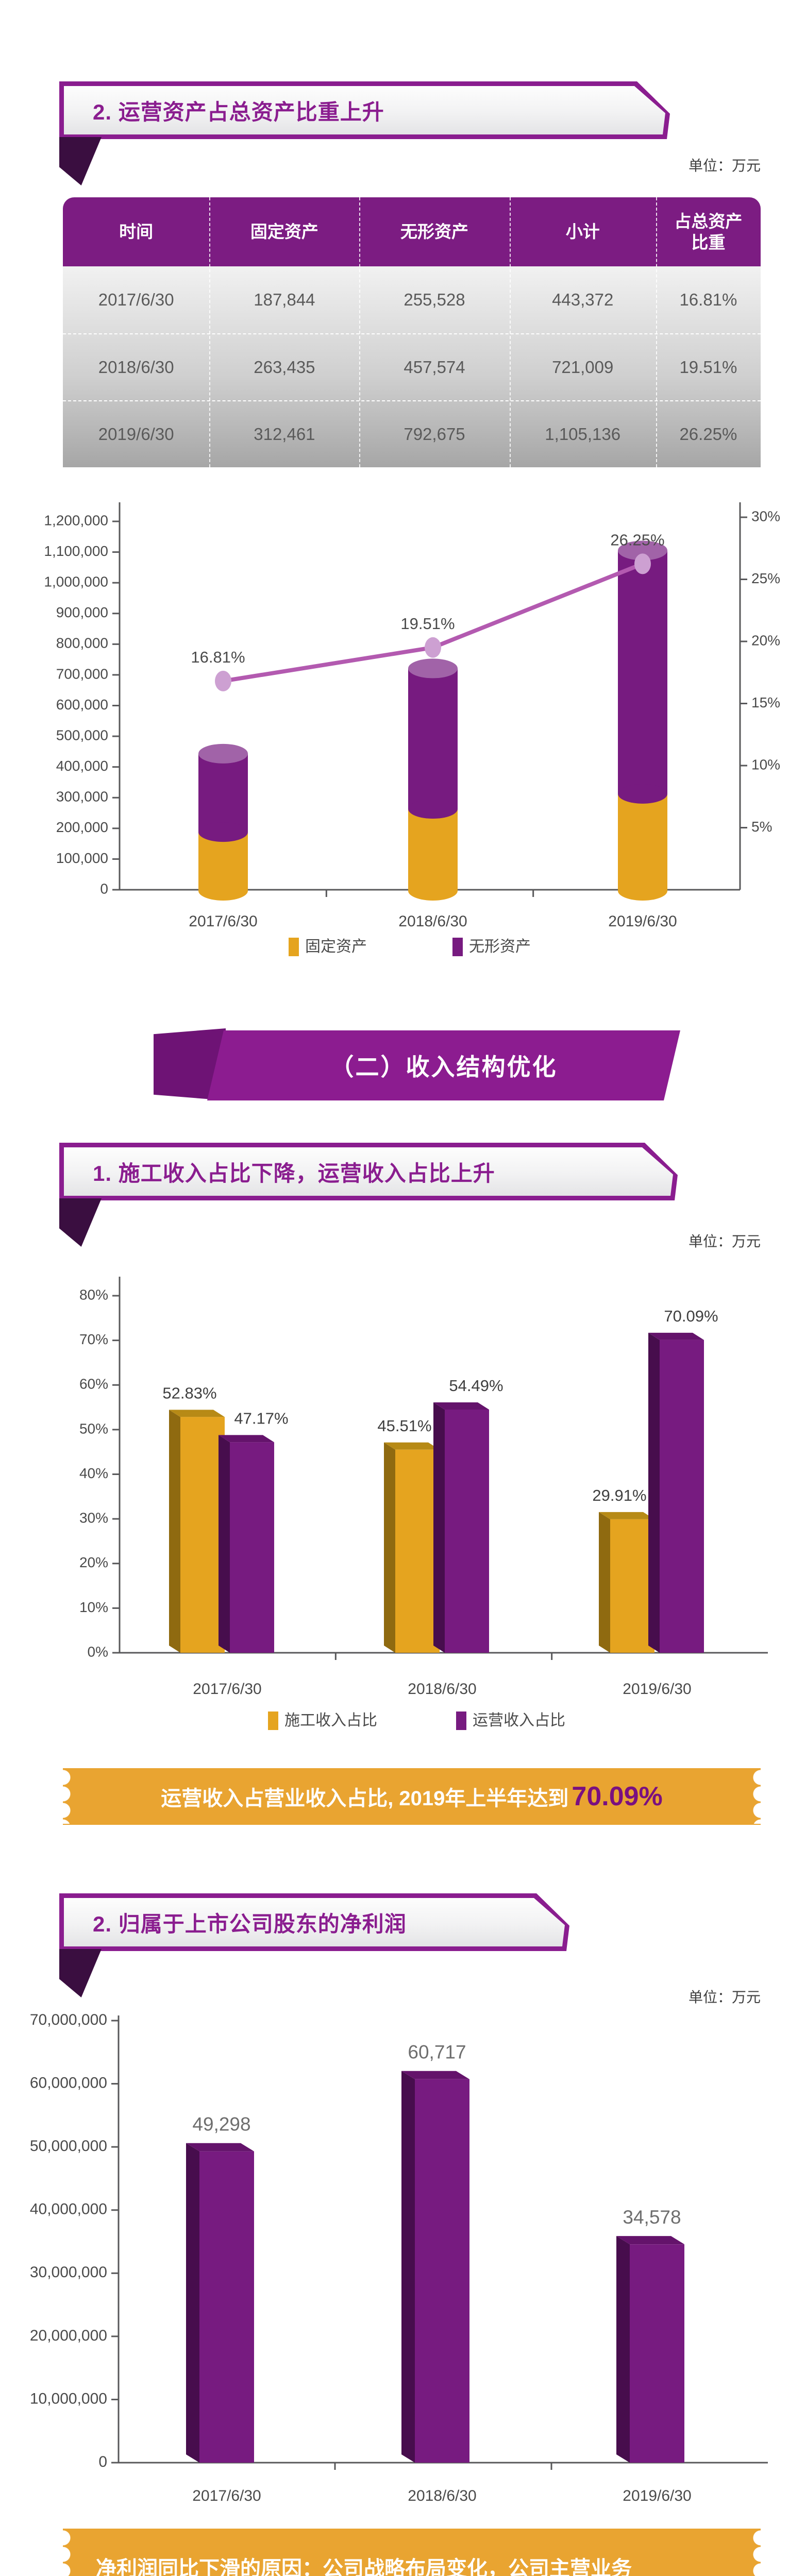 The height and width of the screenshot is (2576, 806). What do you see at coordinates (68, 2146) in the screenshot?
I see `y-tick-label: 50,000,000` at bounding box center [68, 2146].